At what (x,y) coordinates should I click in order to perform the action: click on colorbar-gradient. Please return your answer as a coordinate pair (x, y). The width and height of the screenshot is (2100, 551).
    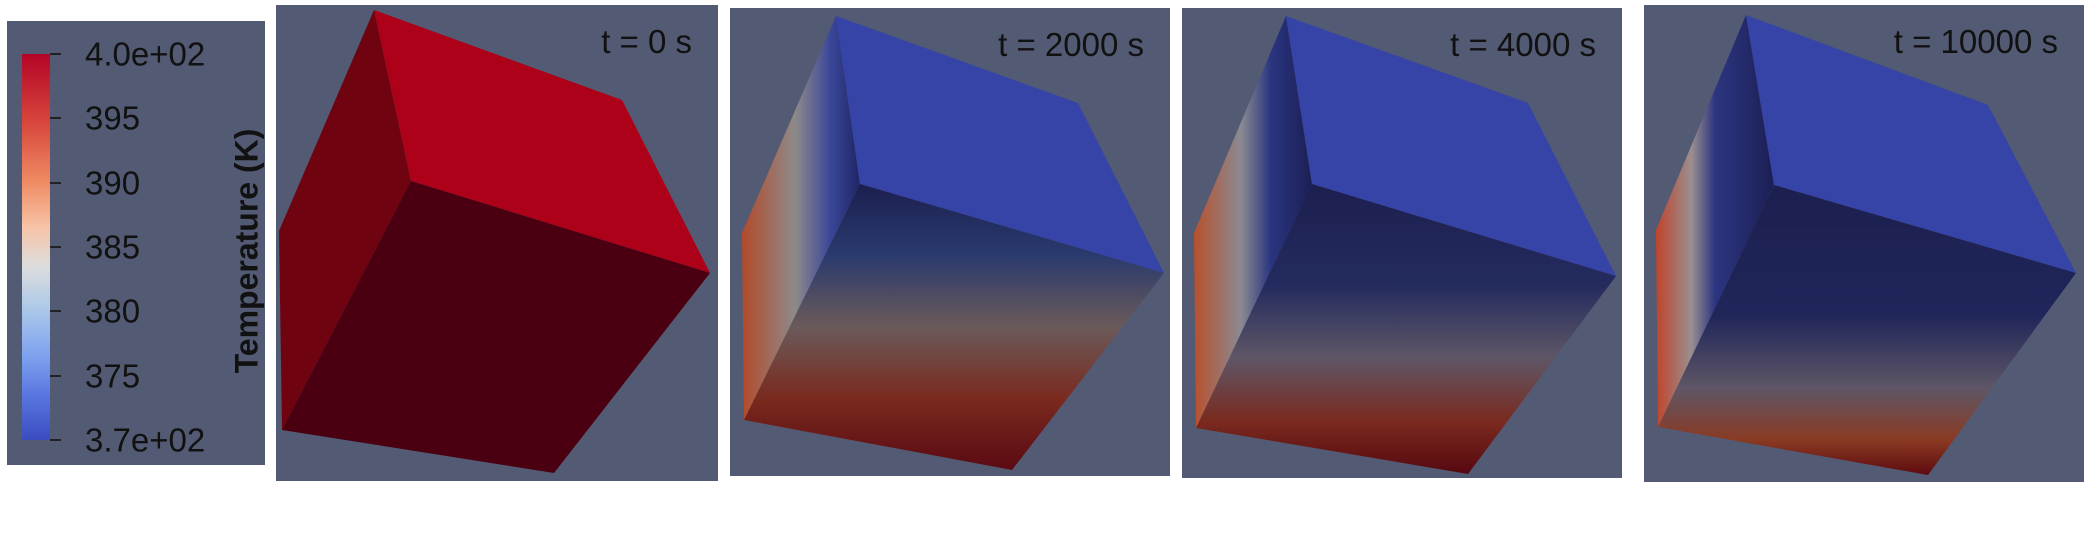
    Looking at the image, I should click on (36, 247).